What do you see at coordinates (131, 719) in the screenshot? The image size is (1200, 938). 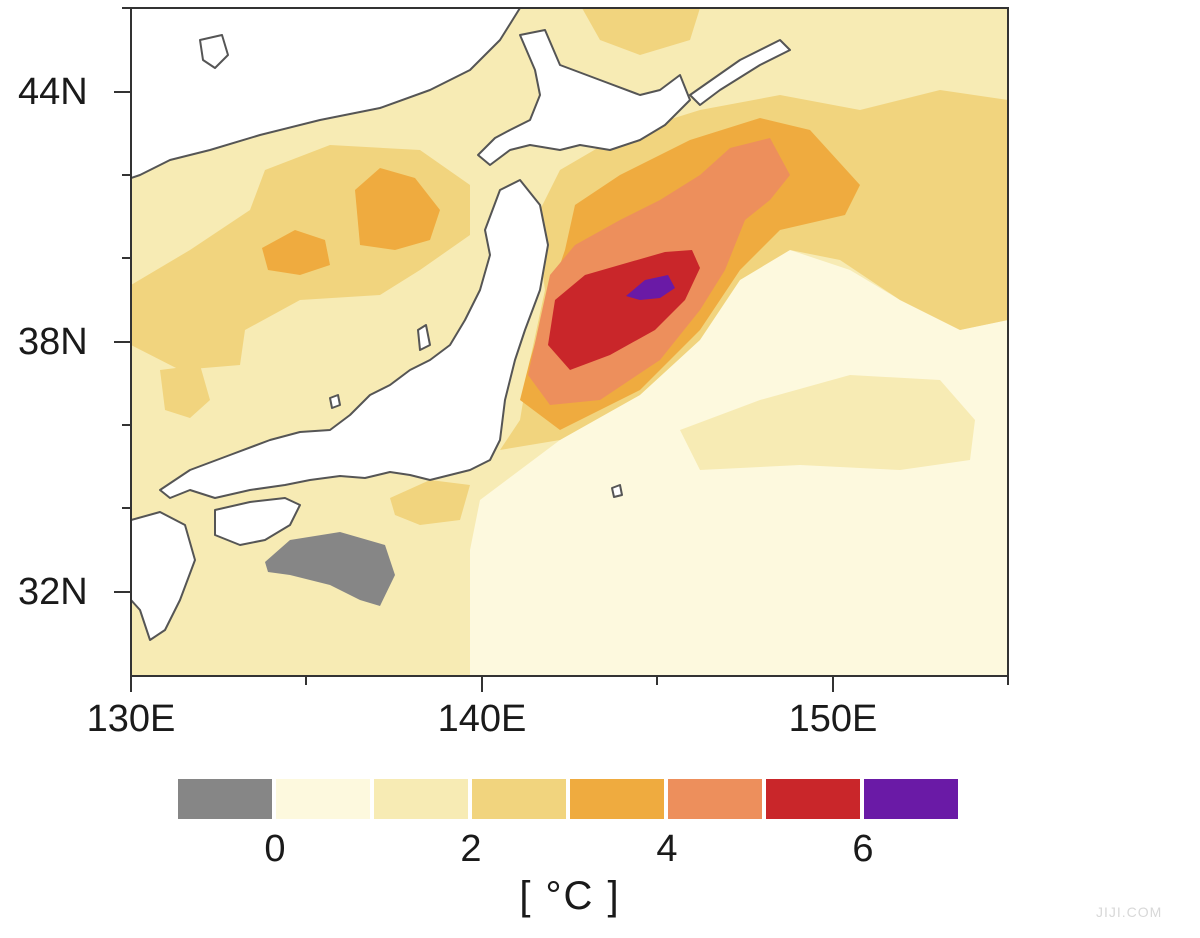 I see `lon-label-130e: 130E` at bounding box center [131, 719].